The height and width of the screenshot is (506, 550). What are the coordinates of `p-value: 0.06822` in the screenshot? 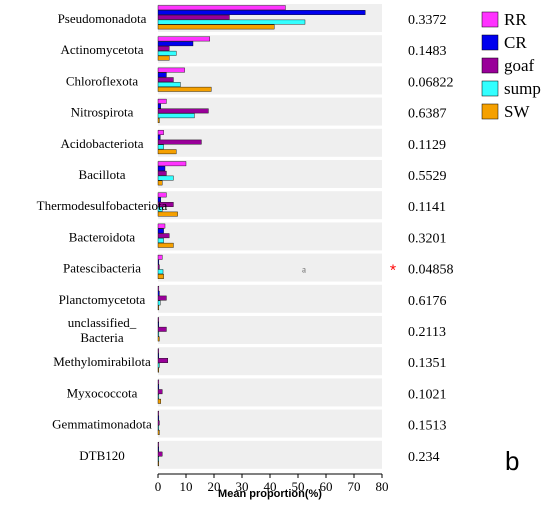 It's located at (431, 82).